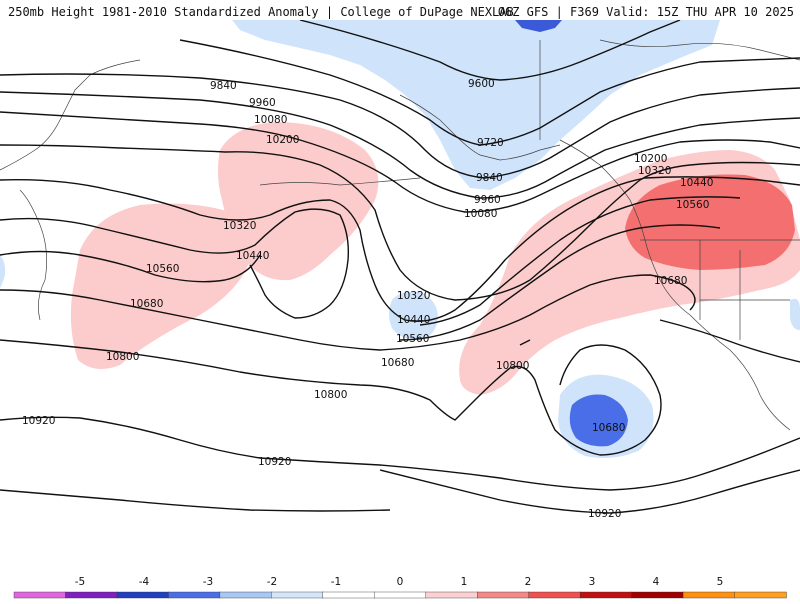 This screenshot has width=800, height=604. Describe the element at coordinates (490, 143) in the screenshot. I see `contour-label: 9720` at that location.